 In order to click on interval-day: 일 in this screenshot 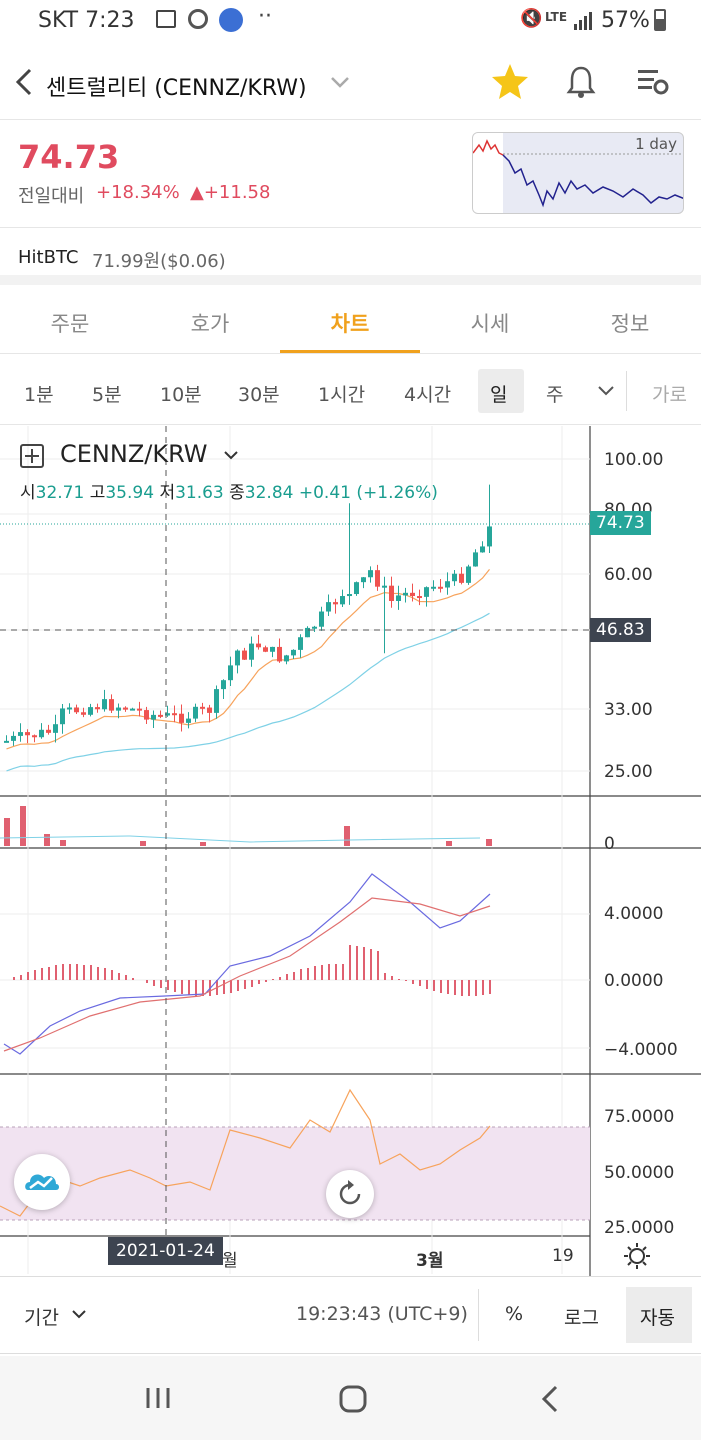, I will do `click(499, 395)`.